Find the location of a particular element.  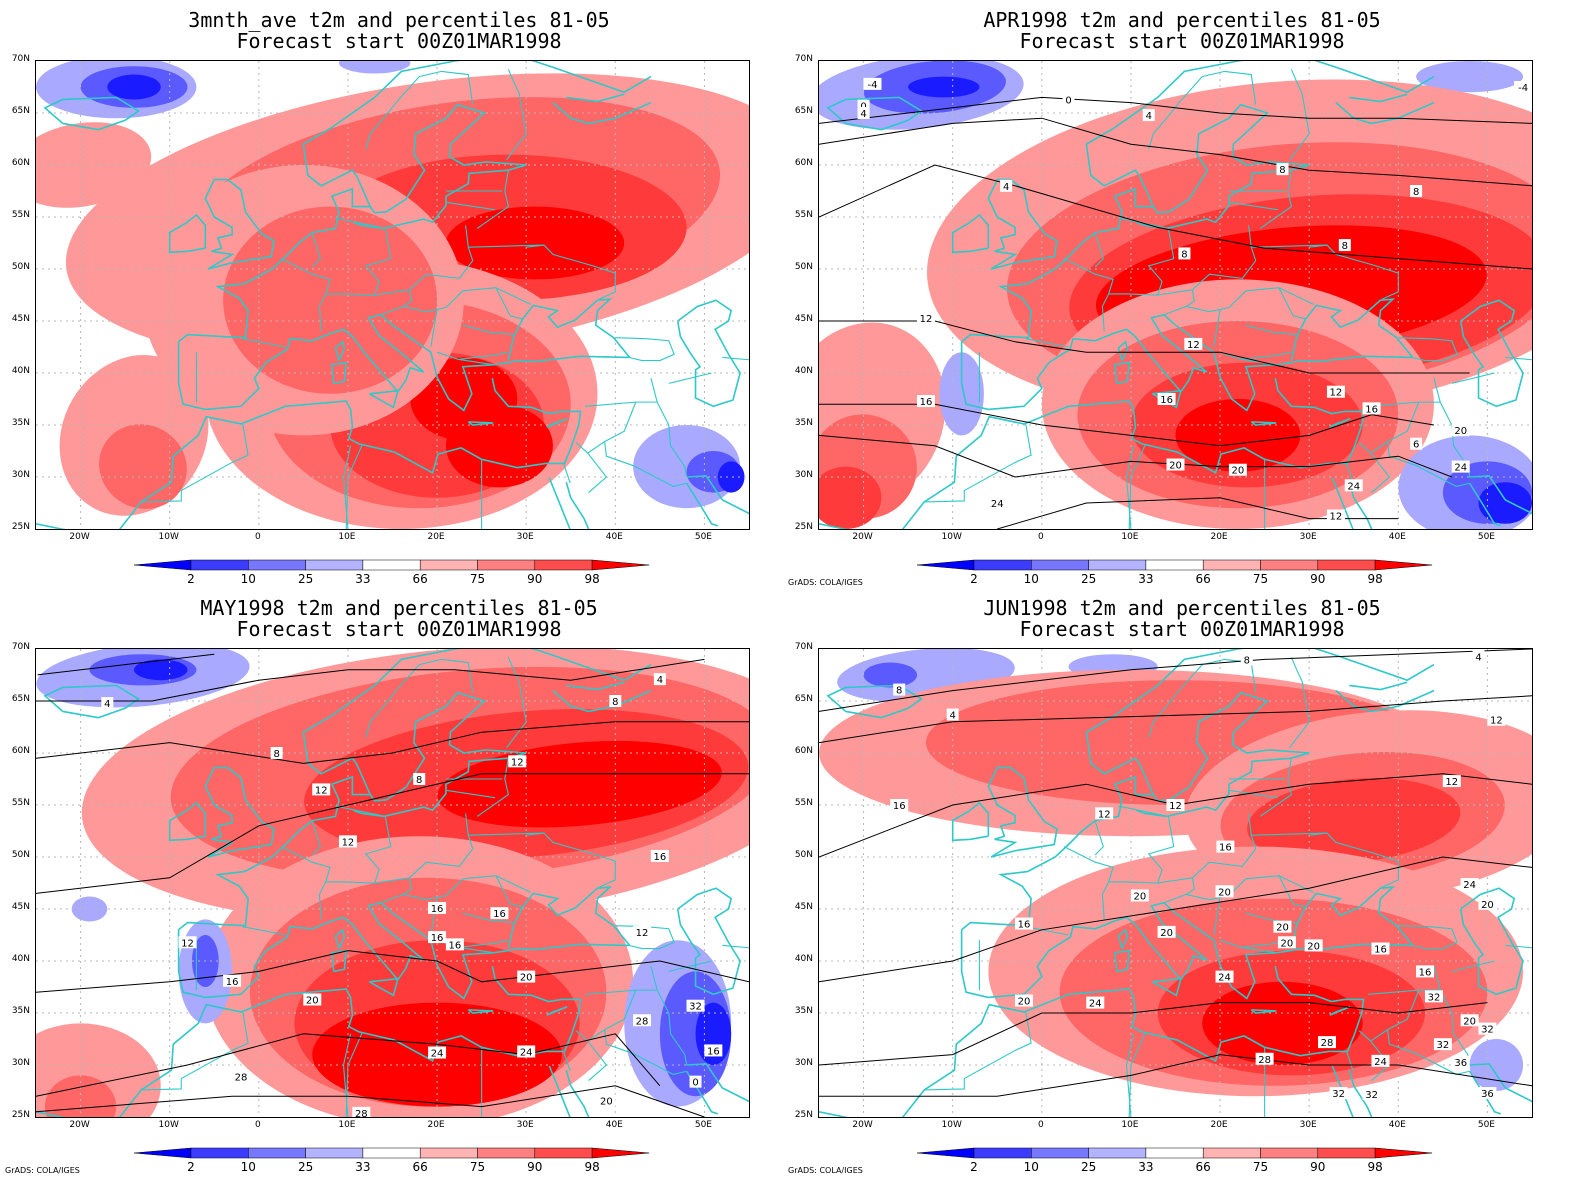

panel-title-line2: Forecast start 00Z01MAR1998 is located at coordinates (399, 629).